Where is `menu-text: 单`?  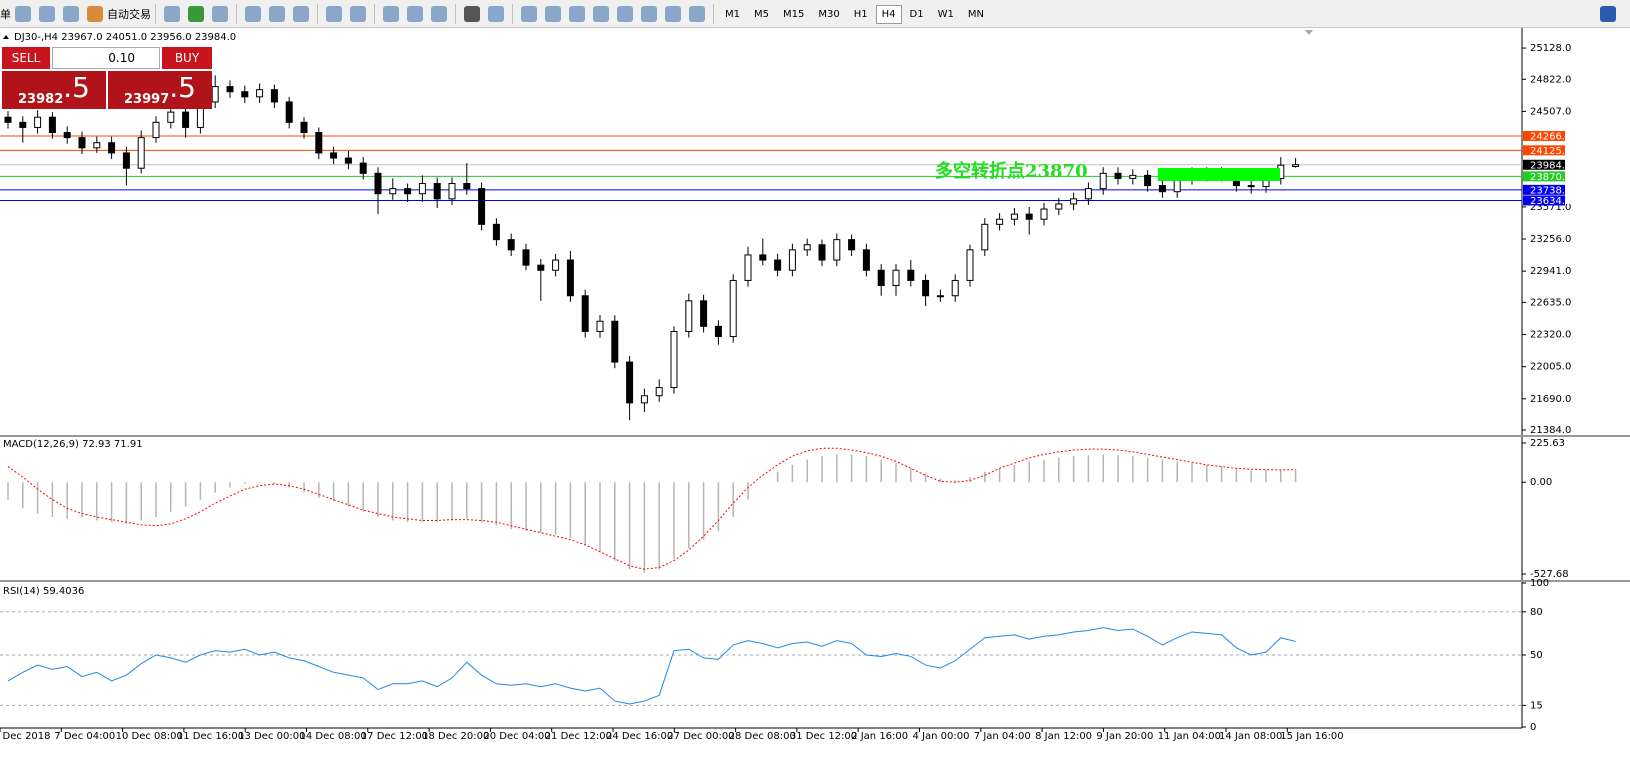
menu-text: 单 is located at coordinates (5, 14).